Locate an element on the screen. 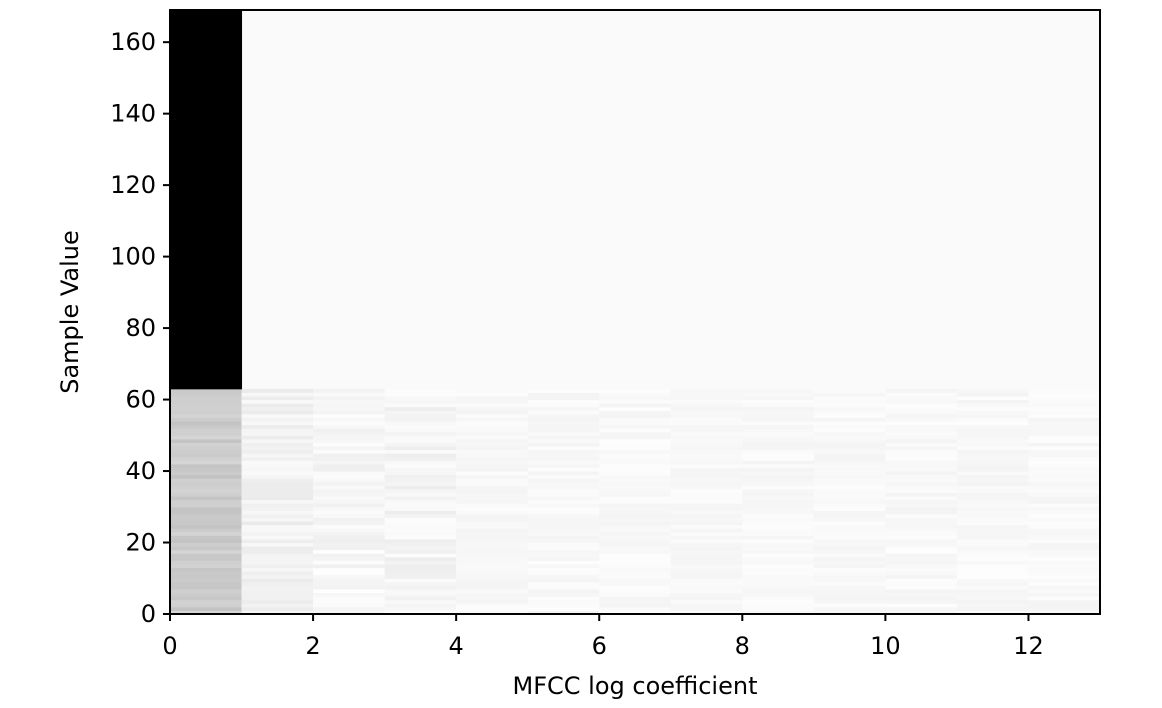 This screenshot has height=708, width=1162. x-tick-label: 10 is located at coordinates (885, 646).